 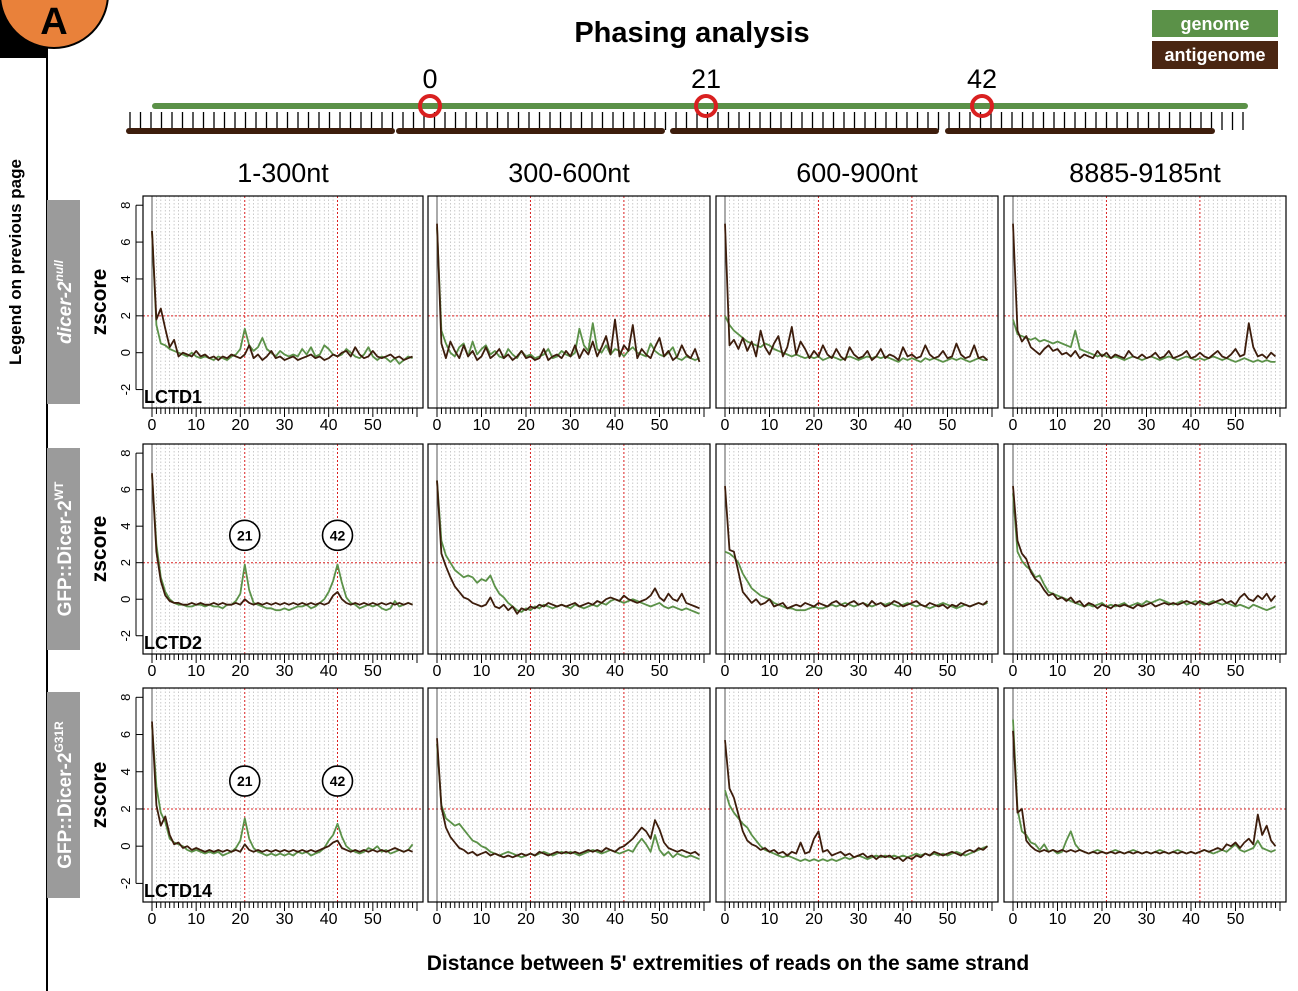 I want to click on row-label-box, so click(x=63, y=549).